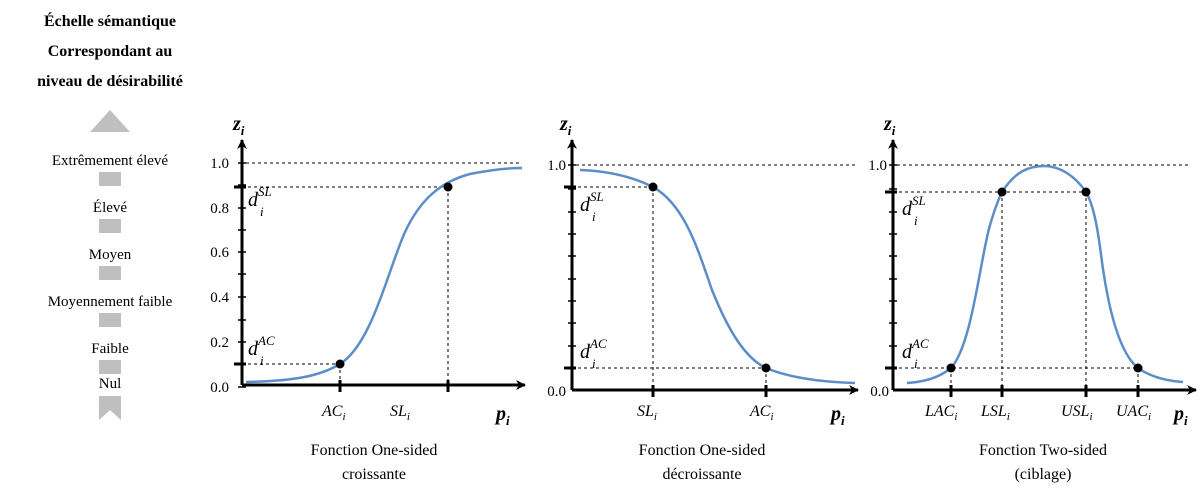  What do you see at coordinates (940, 413) in the screenshot?
I see `x-label-lac: LACi` at bounding box center [940, 413].